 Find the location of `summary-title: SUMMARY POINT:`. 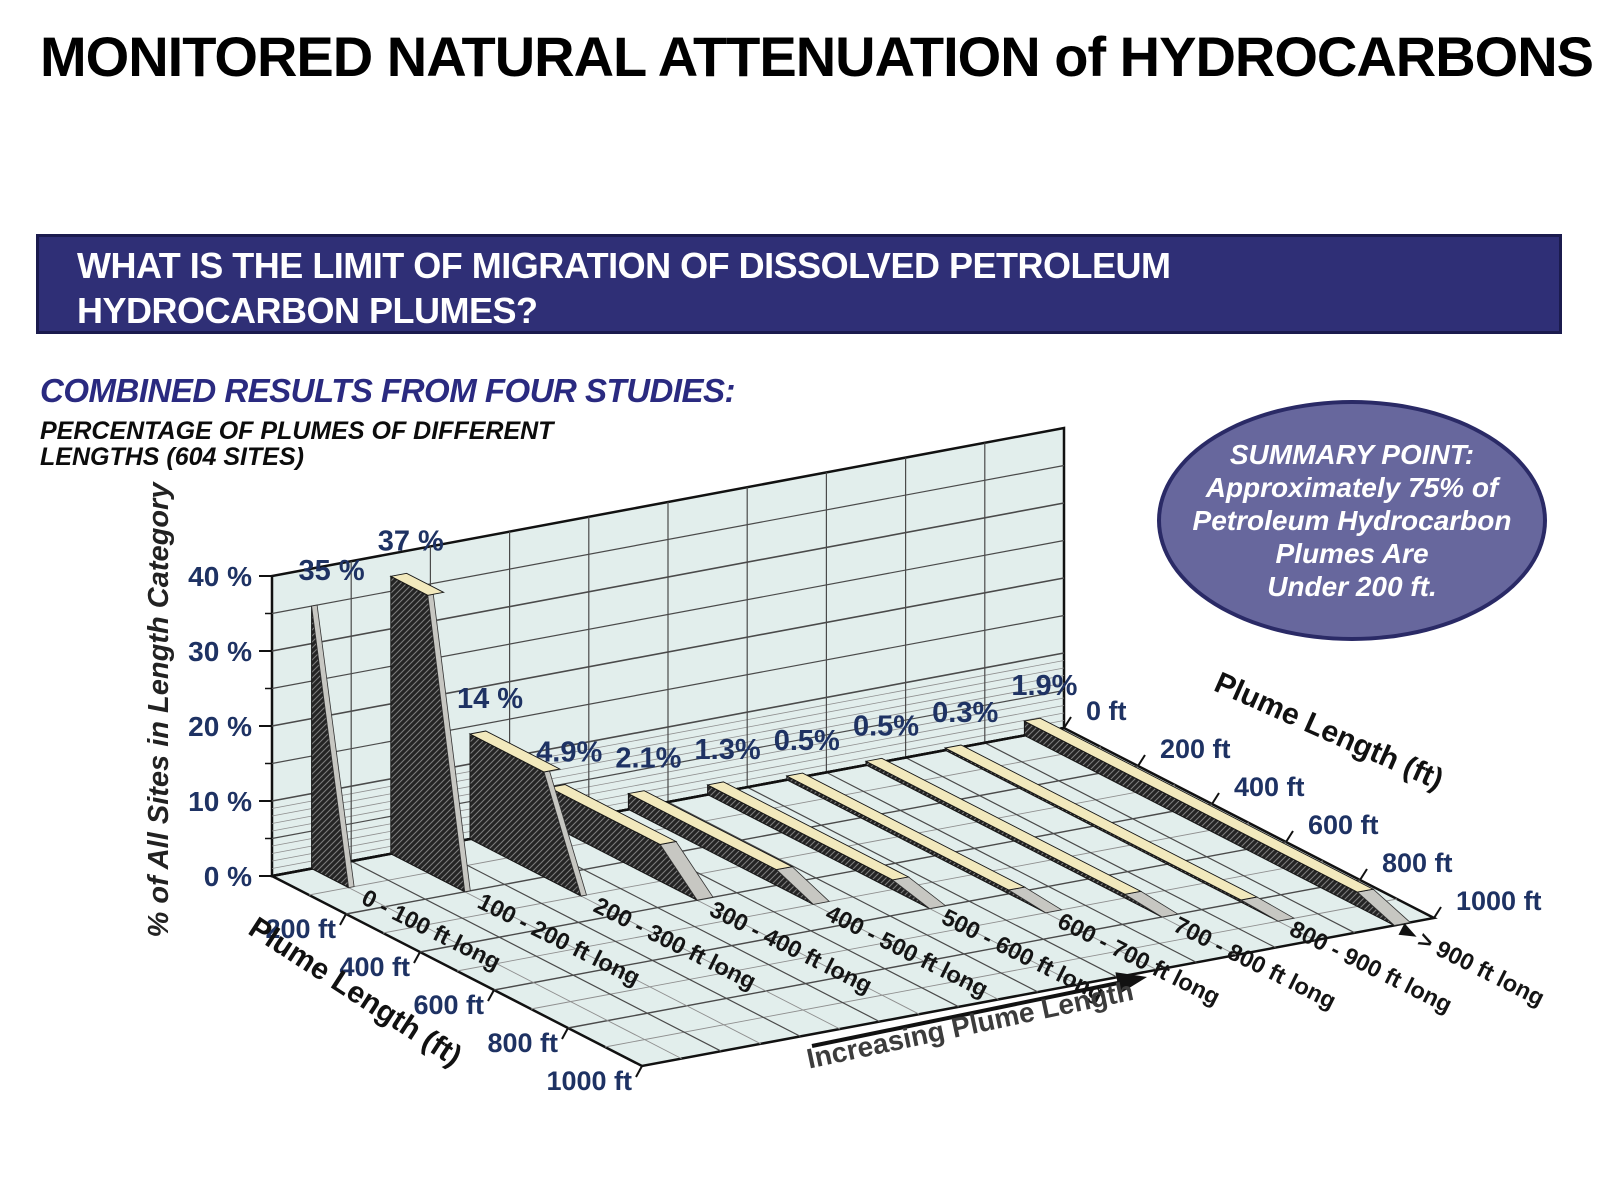

summary-title: SUMMARY POINT: is located at coordinates (1352, 454).